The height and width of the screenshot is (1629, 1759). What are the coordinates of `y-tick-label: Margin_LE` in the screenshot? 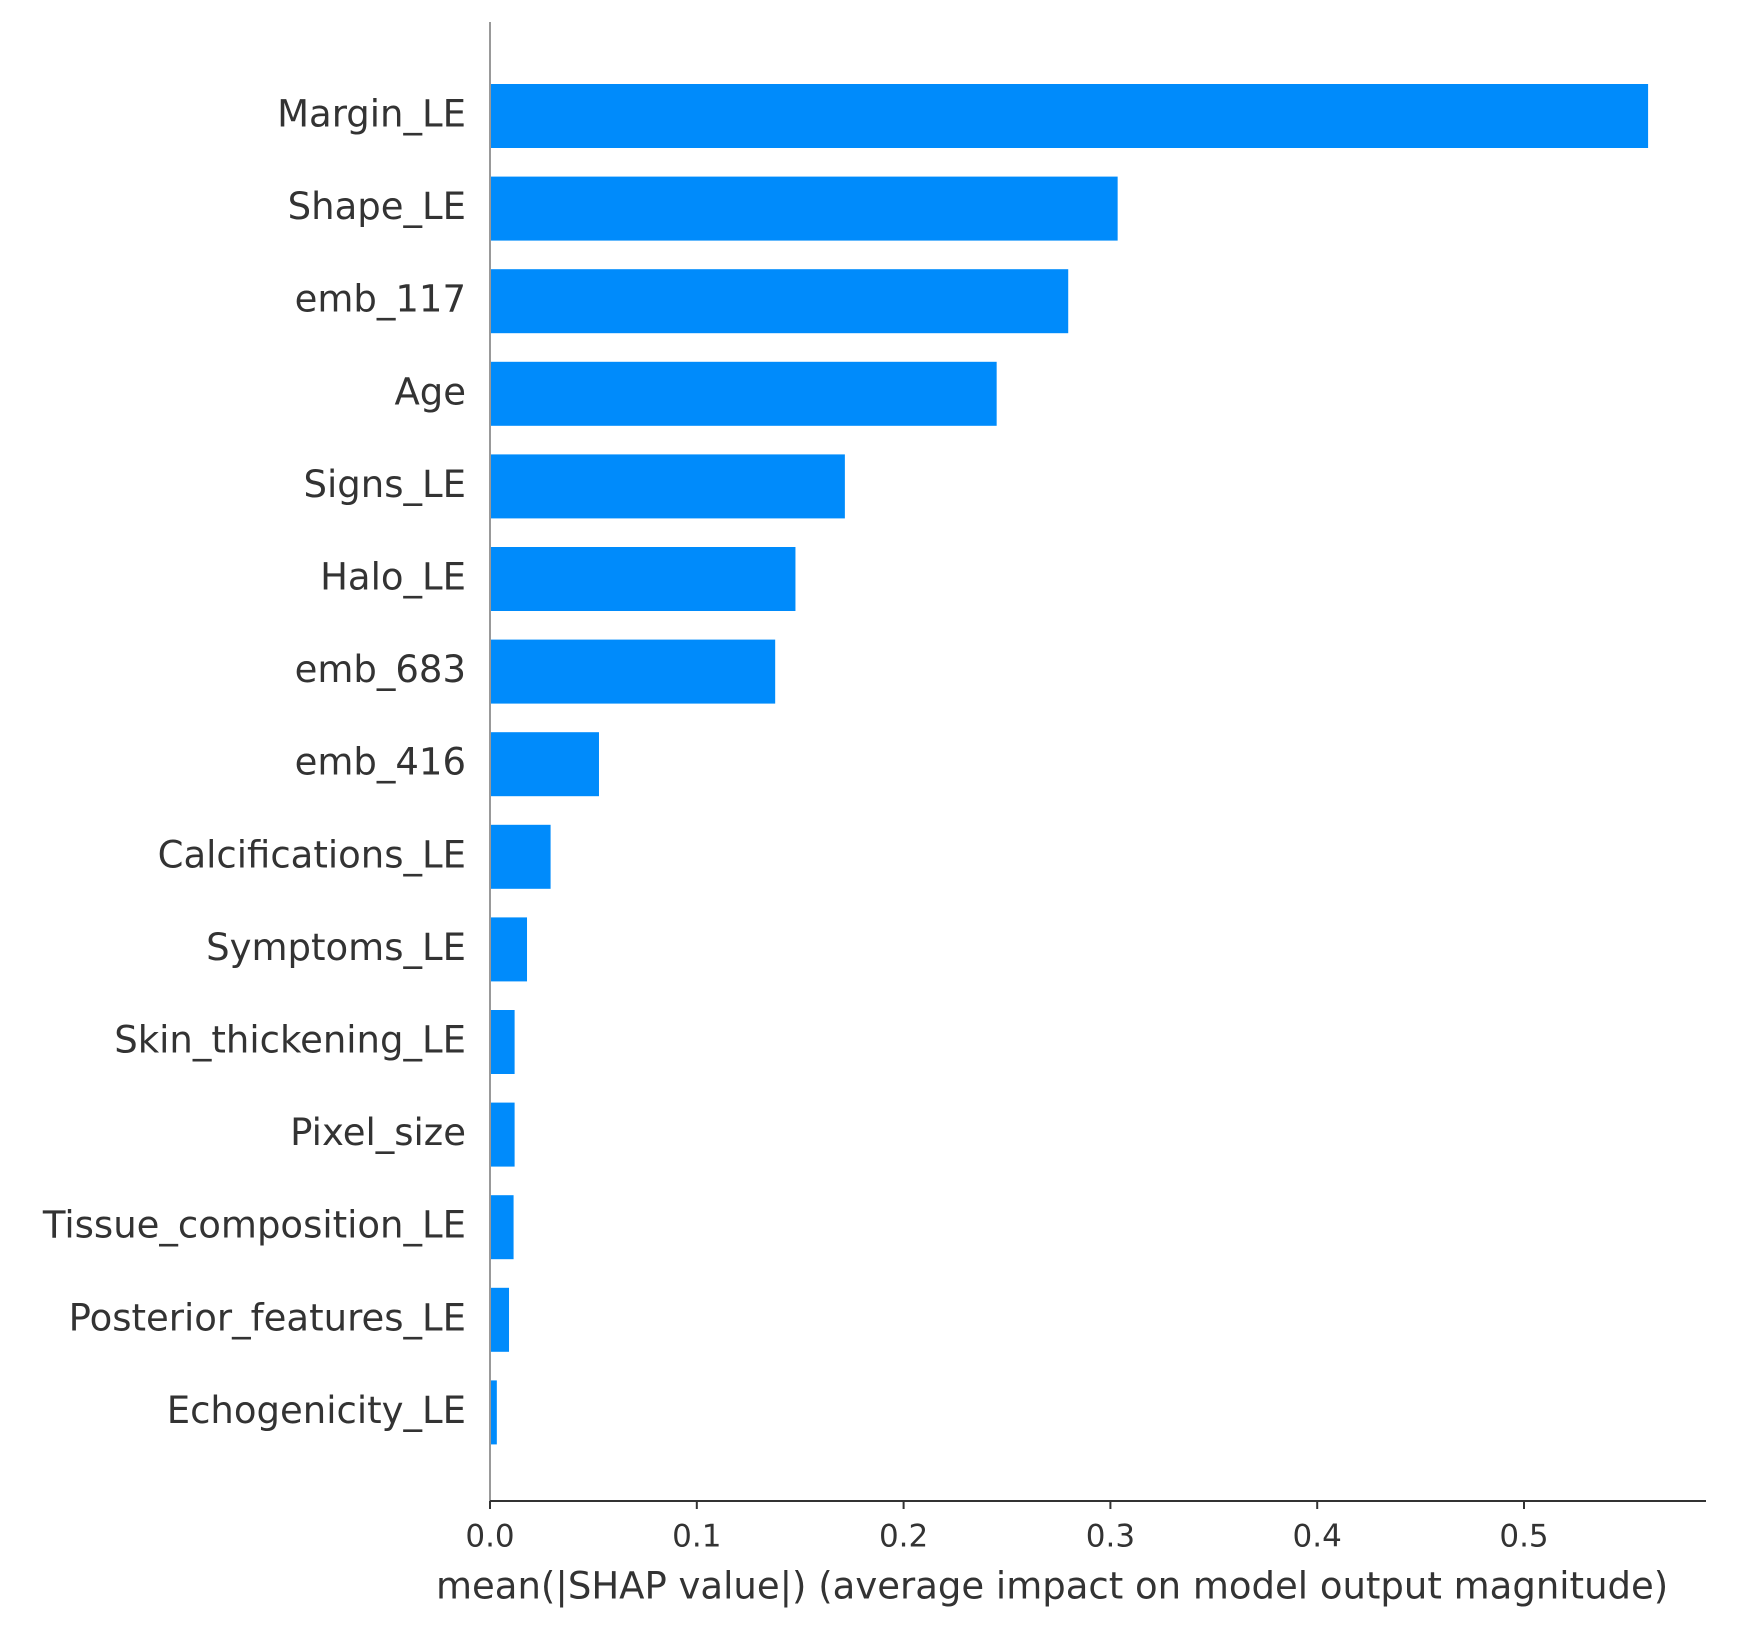 It's located at (371, 114).